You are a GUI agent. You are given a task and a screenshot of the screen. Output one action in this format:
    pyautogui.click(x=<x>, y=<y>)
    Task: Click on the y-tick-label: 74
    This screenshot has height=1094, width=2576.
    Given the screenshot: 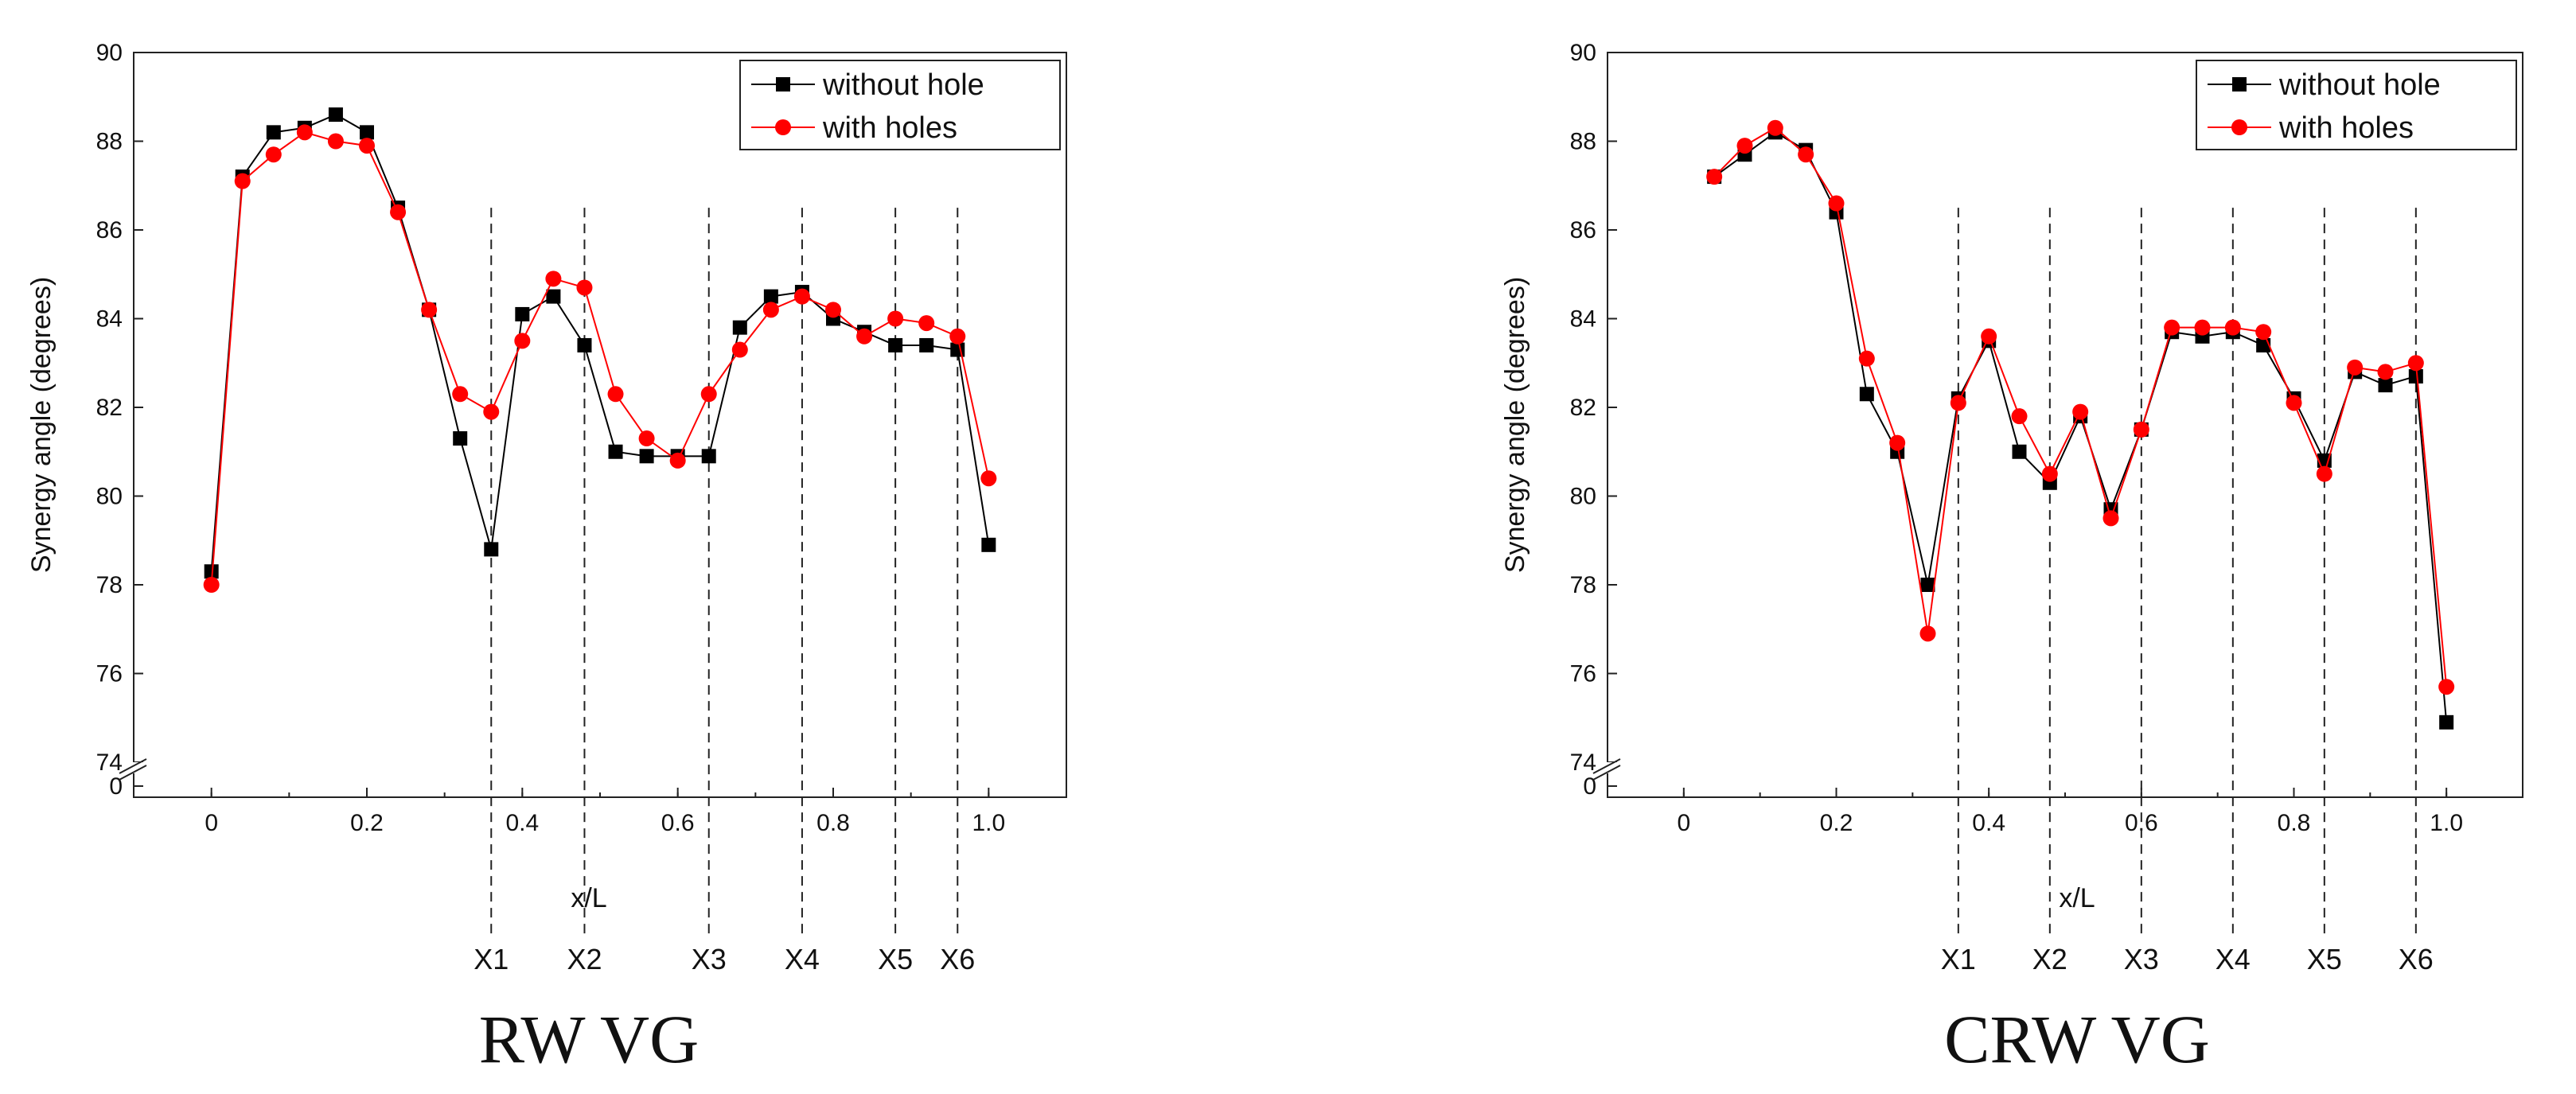 What is the action you would take?
    pyautogui.click(x=1583, y=762)
    